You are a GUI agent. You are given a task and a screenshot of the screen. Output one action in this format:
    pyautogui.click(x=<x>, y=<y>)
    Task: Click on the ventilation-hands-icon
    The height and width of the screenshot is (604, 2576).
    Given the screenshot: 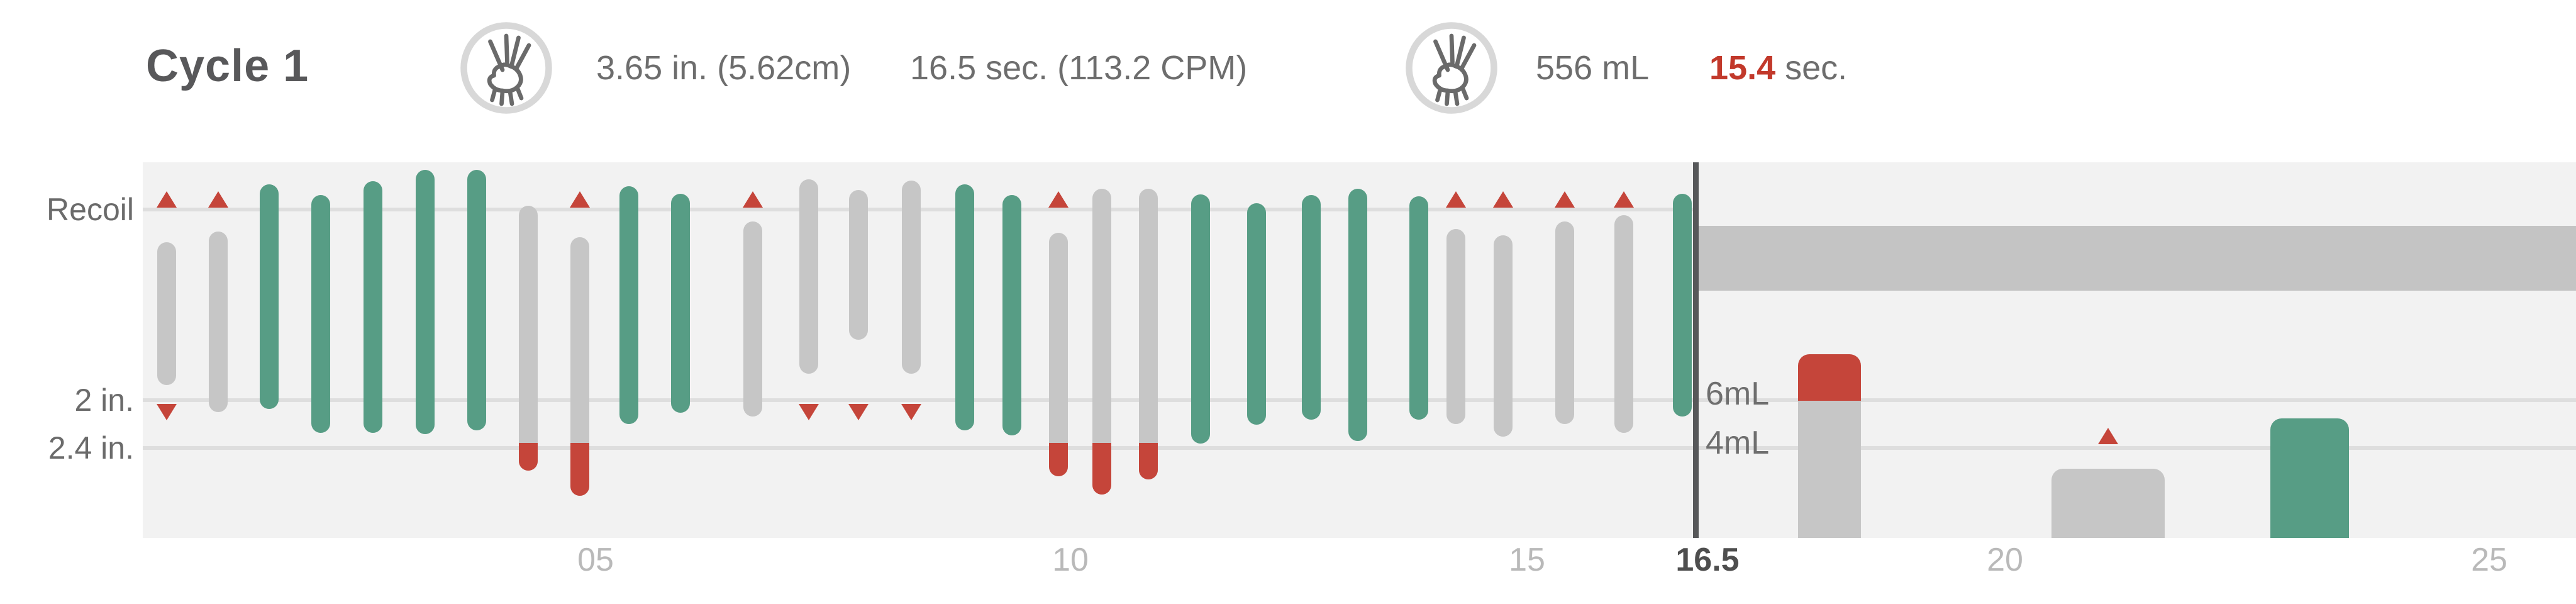 What is the action you would take?
    pyautogui.click(x=1451, y=68)
    